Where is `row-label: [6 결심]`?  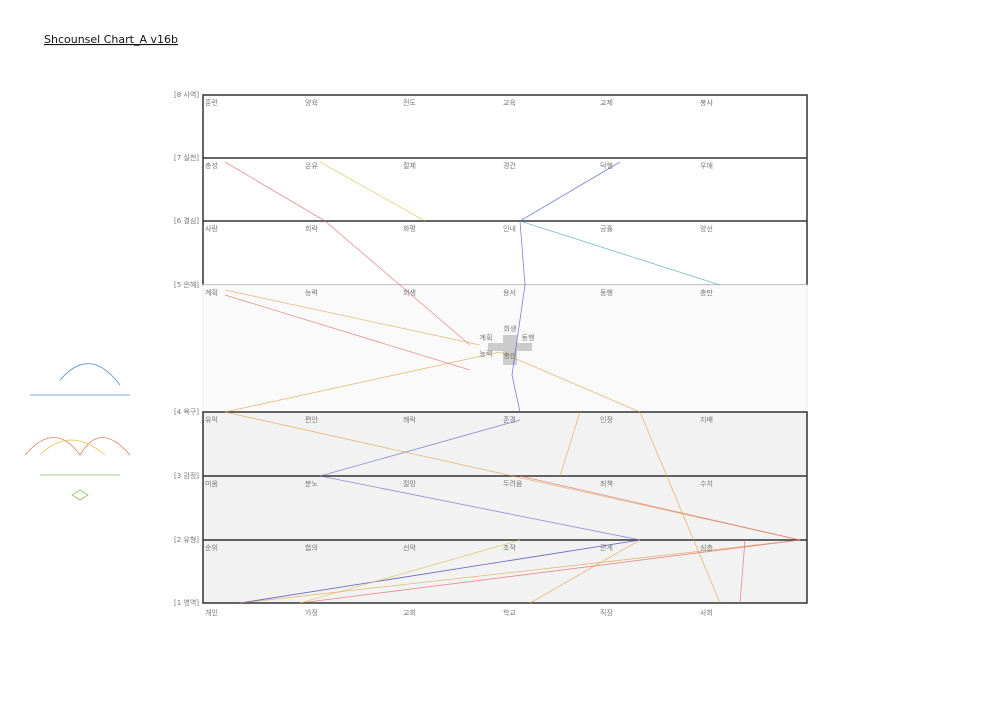
row-label: [6 결심] is located at coordinates (186, 220).